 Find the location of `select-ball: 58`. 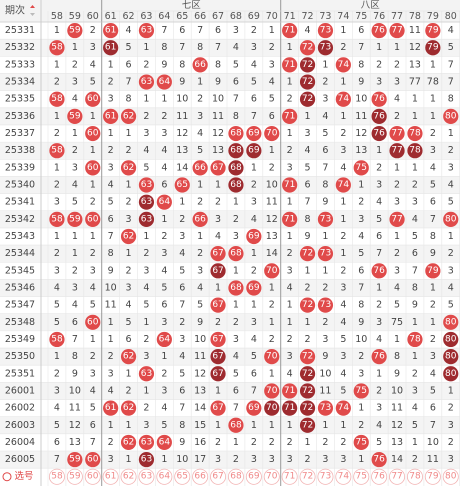

select-ball: 58 is located at coordinates (56, 476).